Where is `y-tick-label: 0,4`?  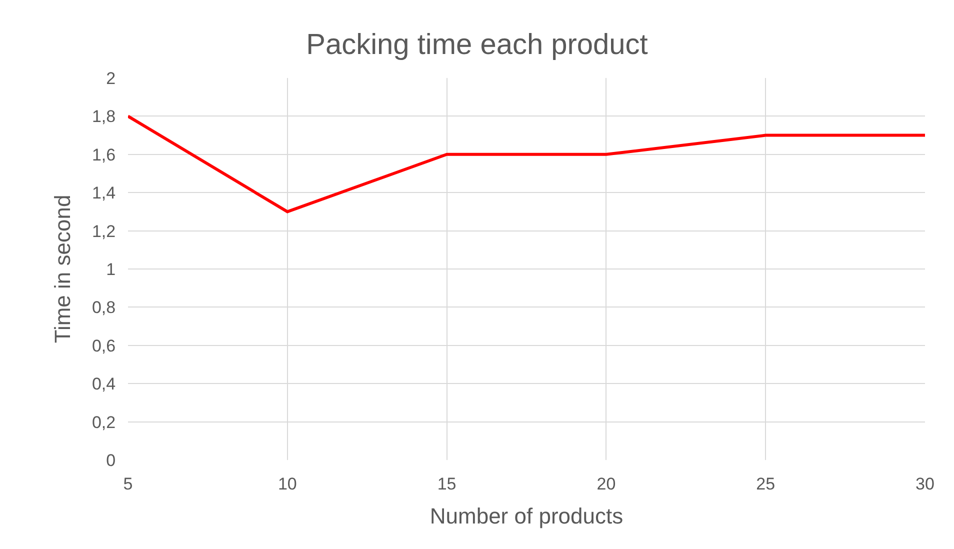
y-tick-label: 0,4 is located at coordinates (104, 384).